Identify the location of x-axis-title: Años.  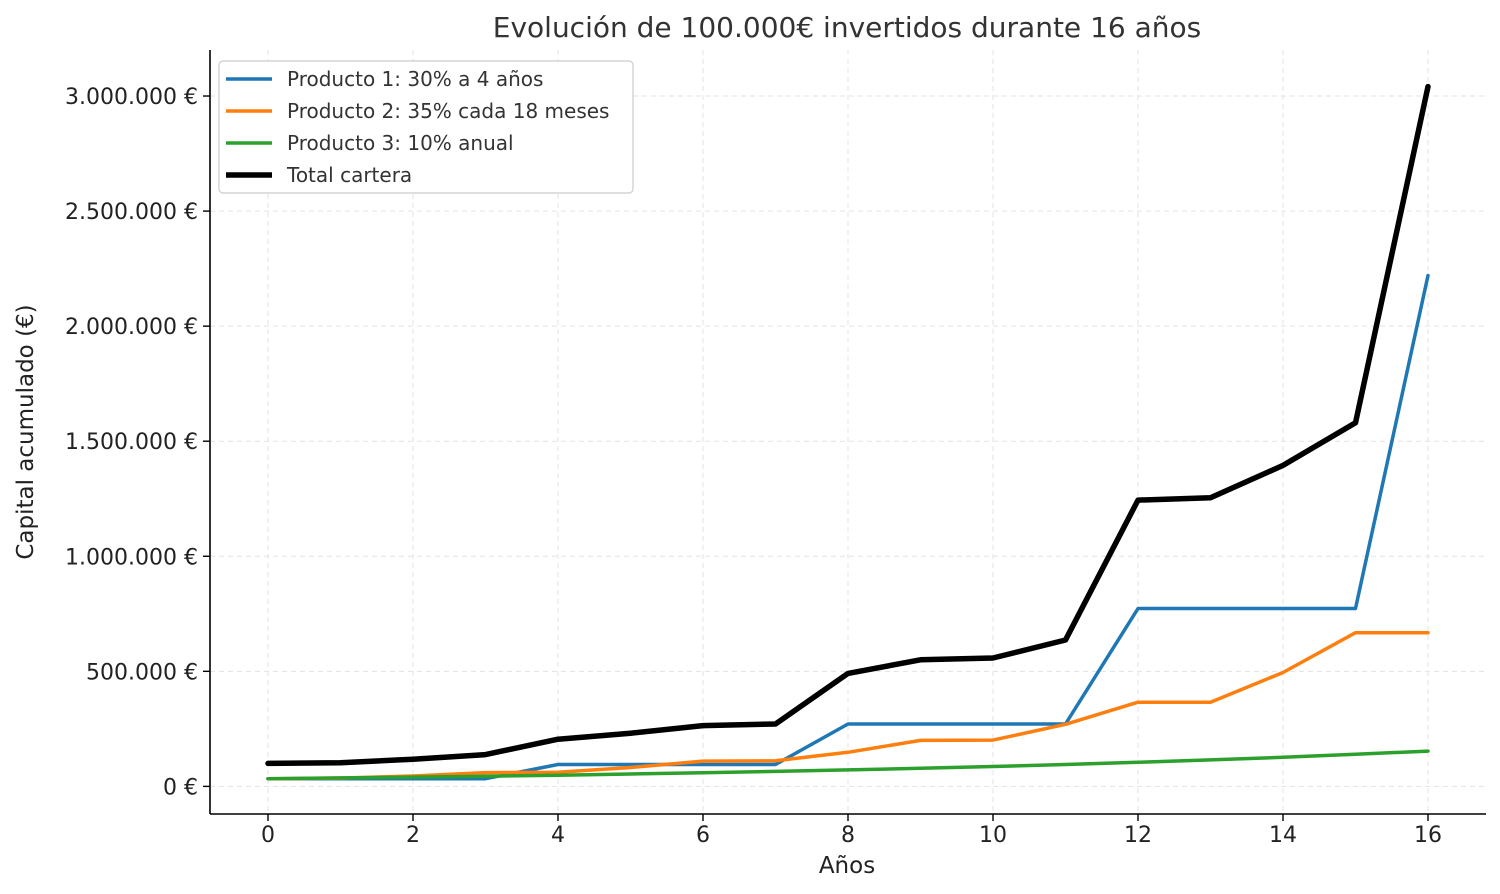
(847, 866).